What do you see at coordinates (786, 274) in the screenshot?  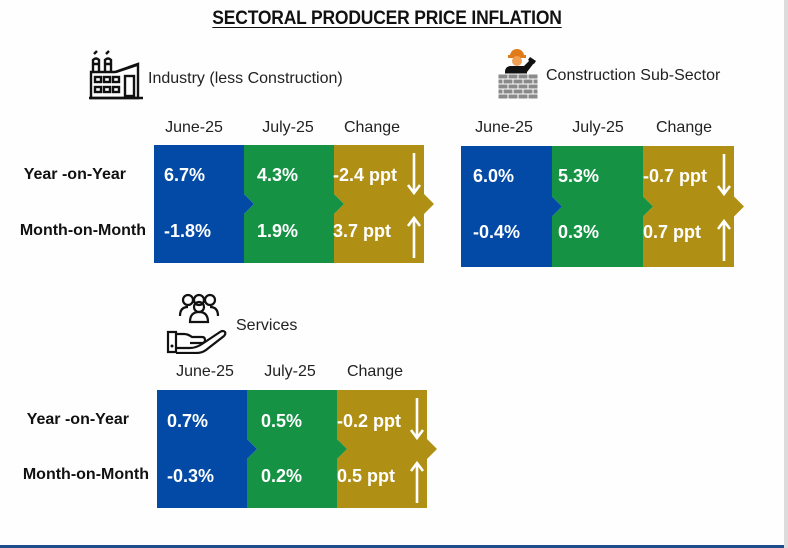 I see `scrollbar-track` at bounding box center [786, 274].